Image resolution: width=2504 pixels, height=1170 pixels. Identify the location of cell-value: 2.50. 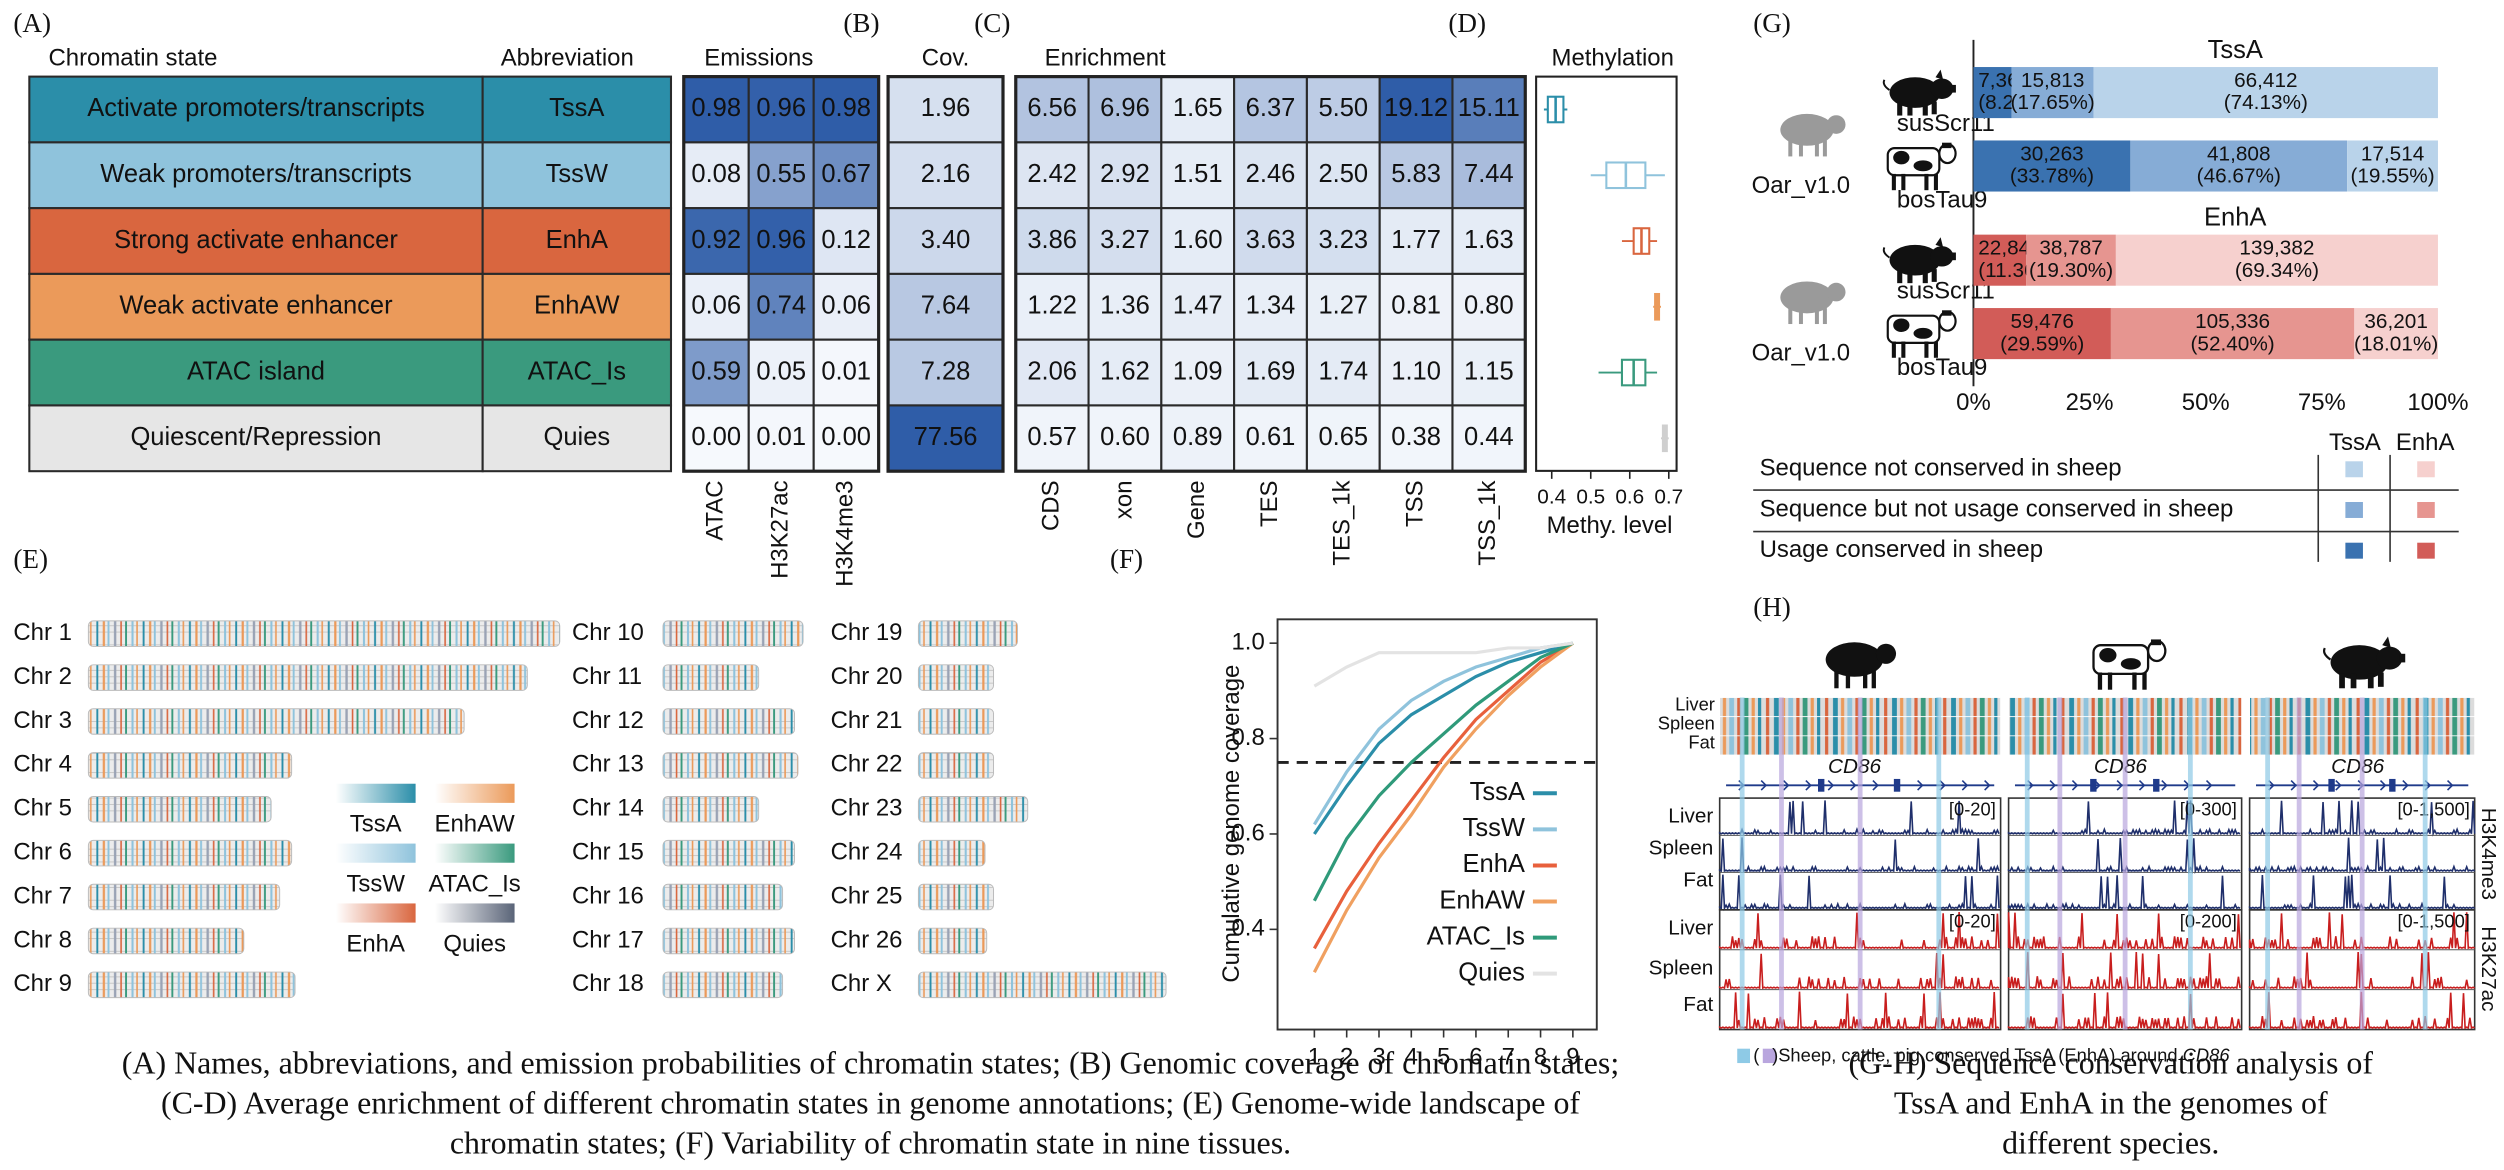
(1343, 174).